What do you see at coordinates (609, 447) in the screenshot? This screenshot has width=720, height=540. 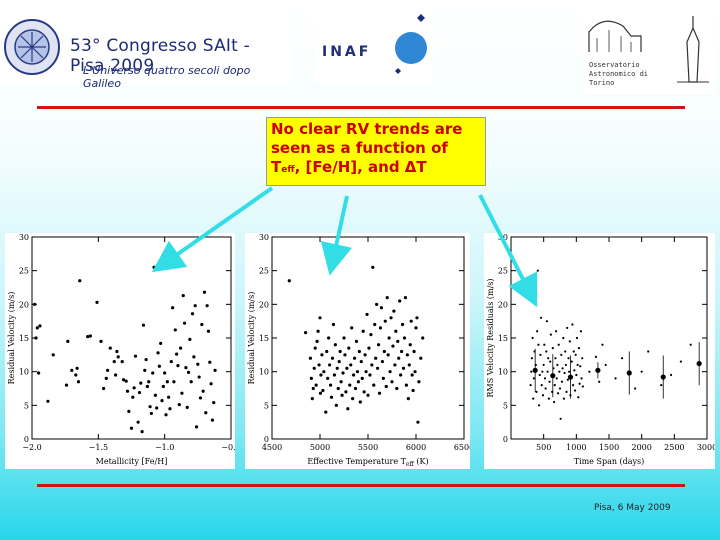 I see `x-tick-label: 1500` at bounding box center [609, 447].